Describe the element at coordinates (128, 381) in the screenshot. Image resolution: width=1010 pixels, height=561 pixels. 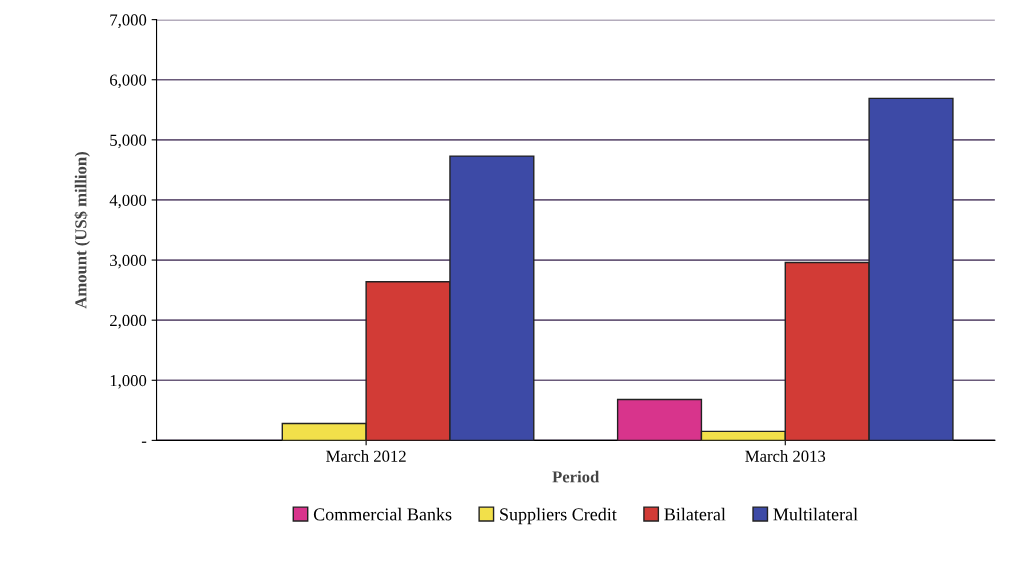
I see `y-tick-label: 1,000` at that location.